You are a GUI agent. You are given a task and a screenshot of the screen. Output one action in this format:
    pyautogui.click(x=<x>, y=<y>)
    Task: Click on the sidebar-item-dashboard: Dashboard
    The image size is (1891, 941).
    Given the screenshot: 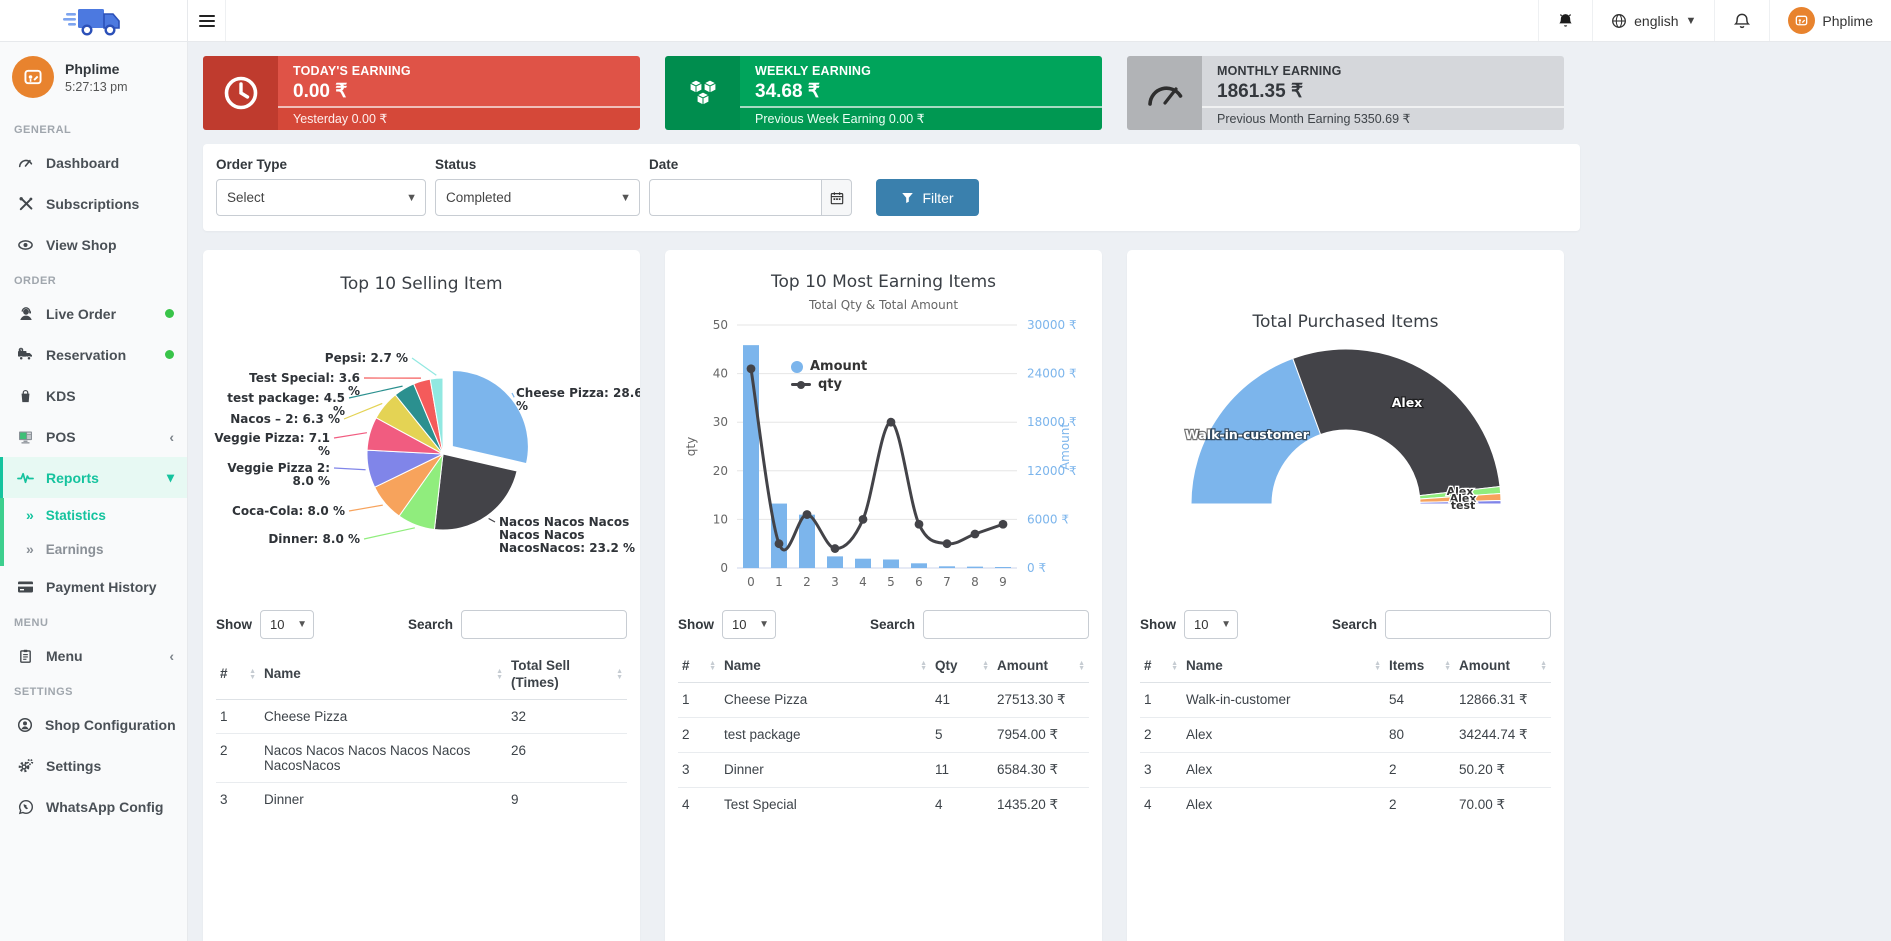 What is the action you would take?
    pyautogui.click(x=93, y=162)
    